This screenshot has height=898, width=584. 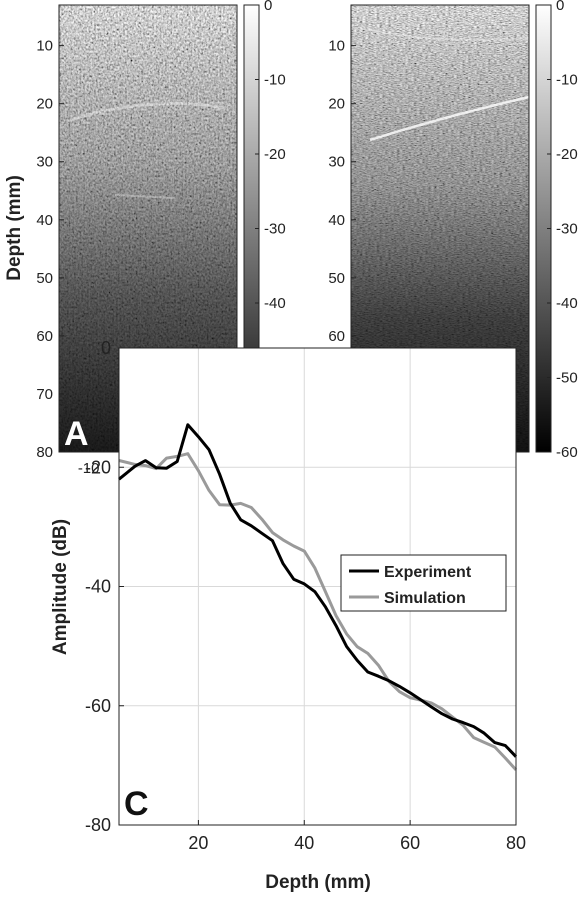 I want to click on panel-b-ytick-label: 10, so click(x=336, y=46).